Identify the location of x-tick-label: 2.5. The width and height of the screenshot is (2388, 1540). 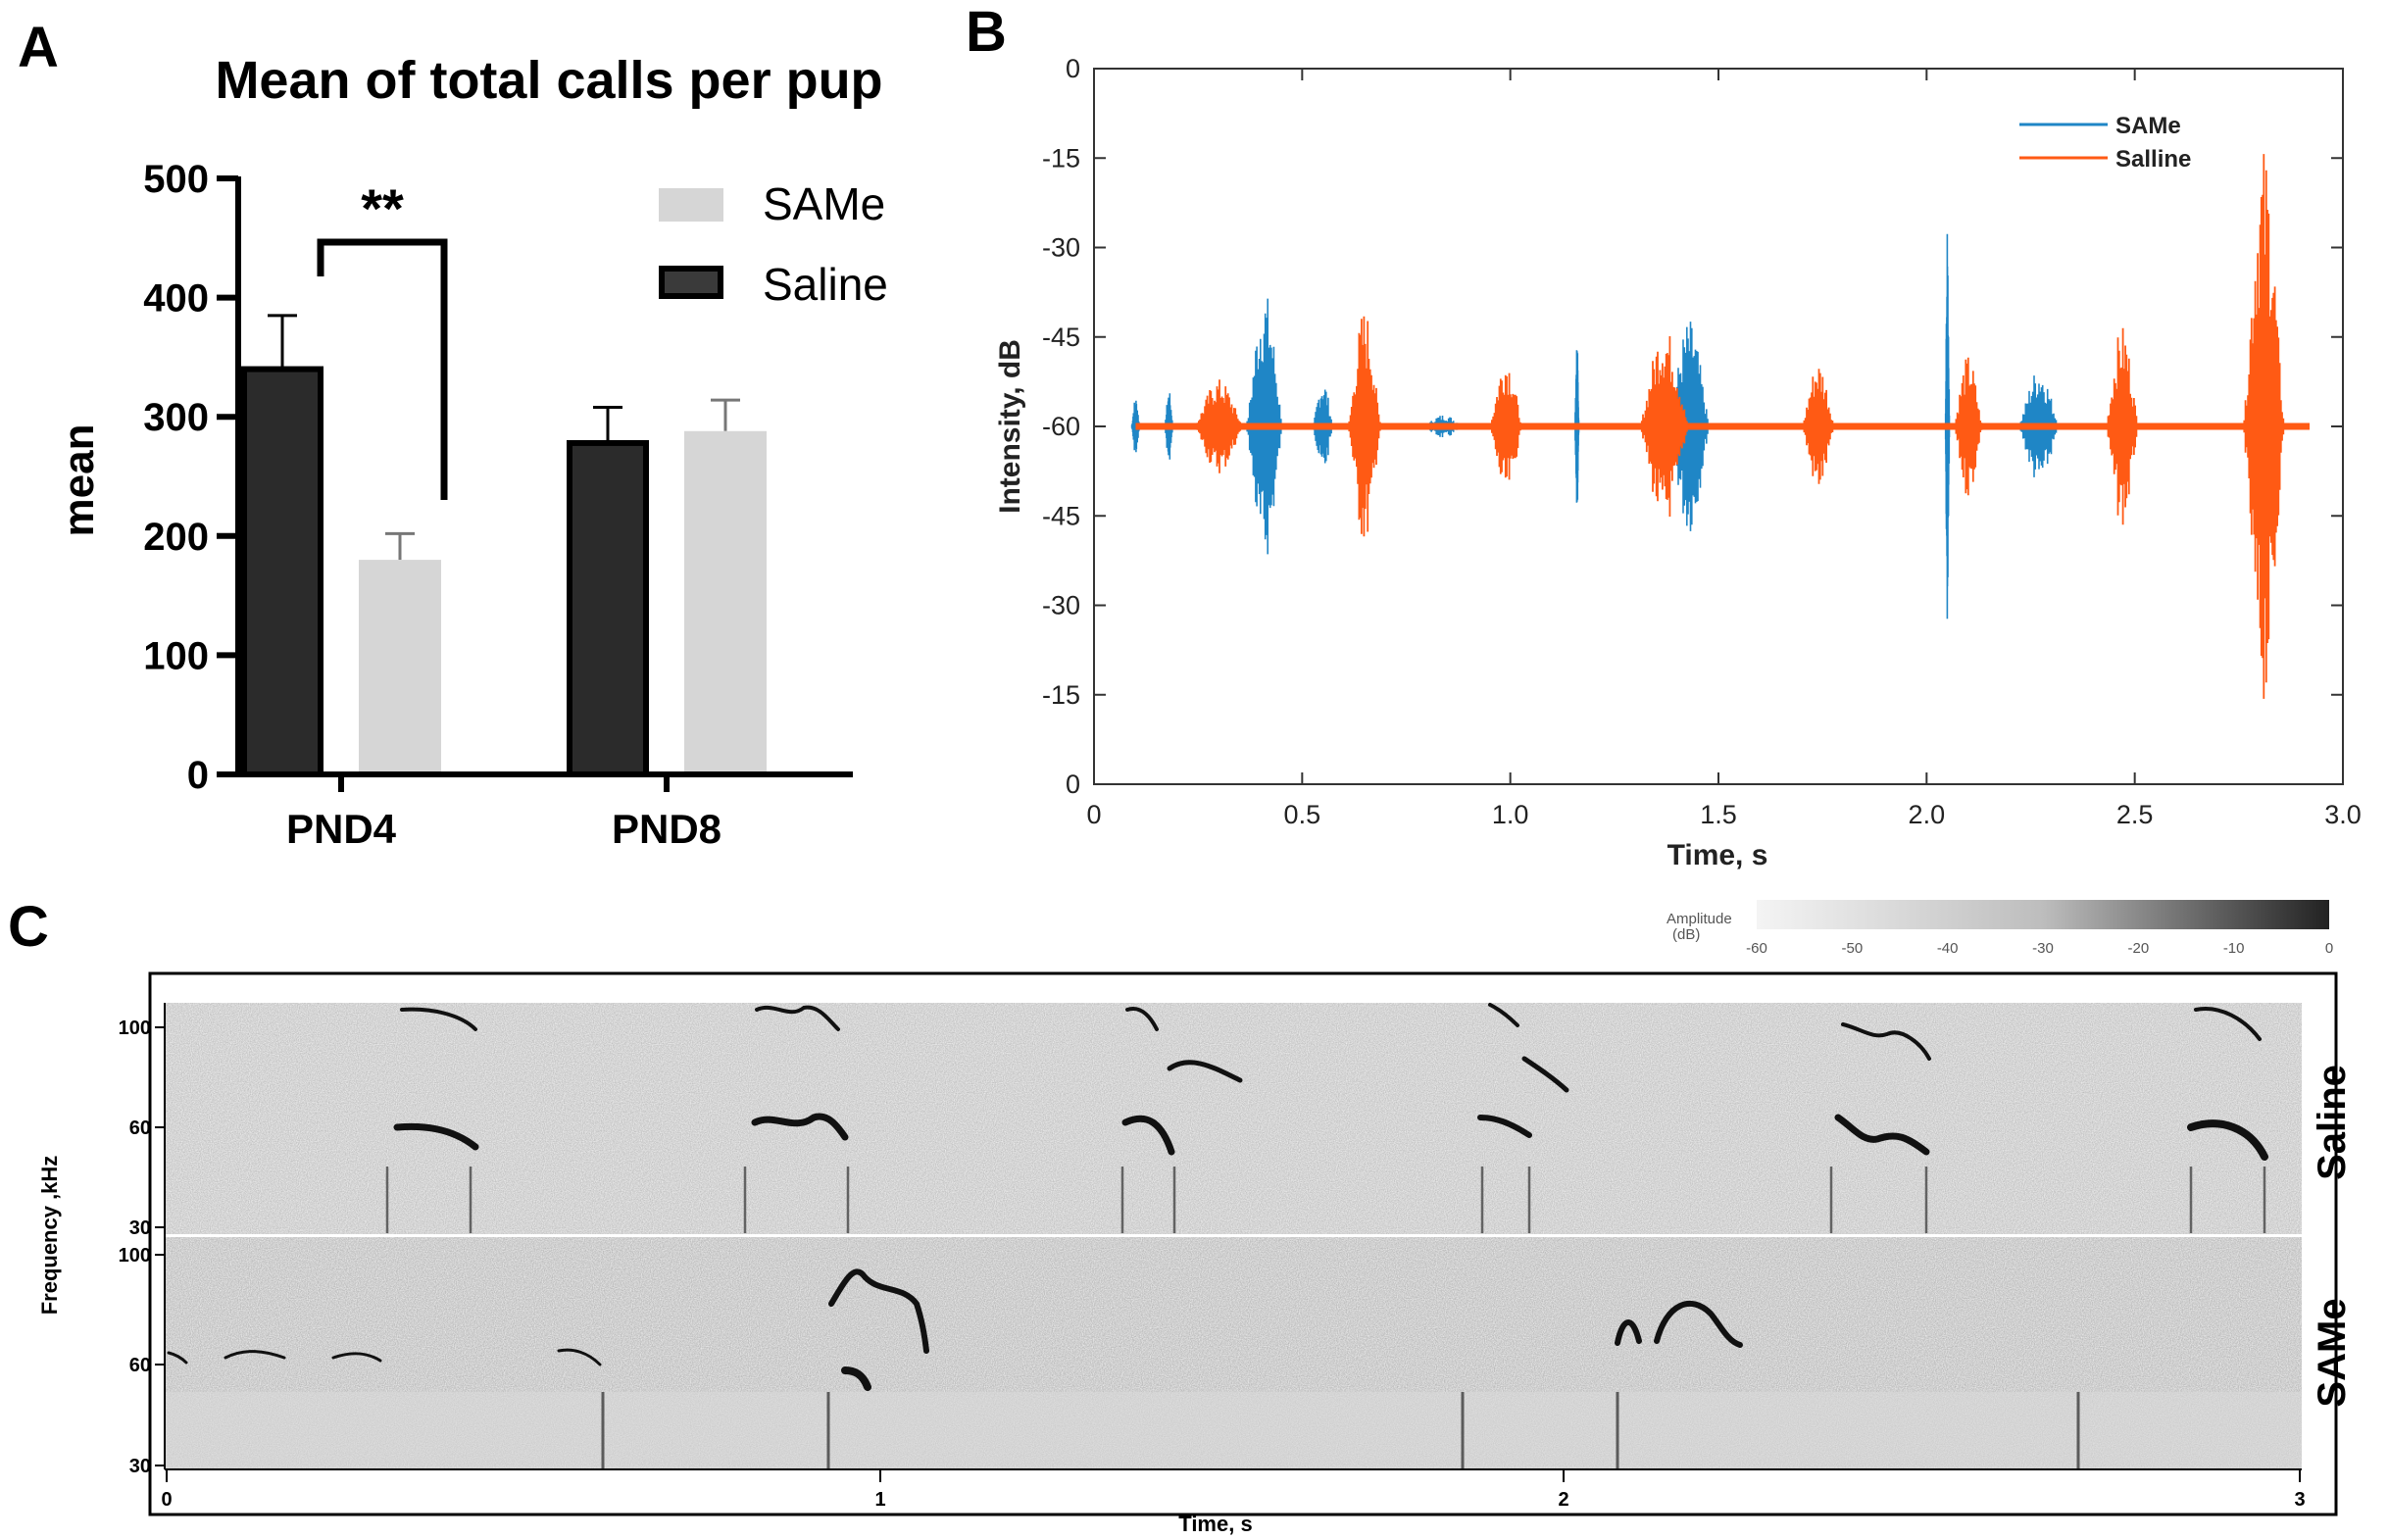
(2135, 815).